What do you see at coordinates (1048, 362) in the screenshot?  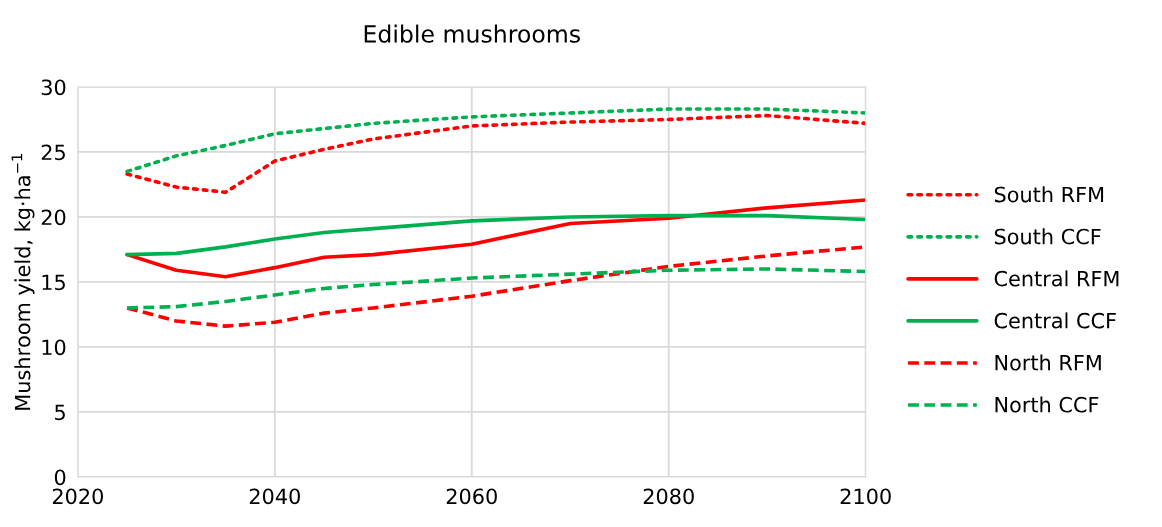 I see `legend-label: North RFM` at bounding box center [1048, 362].